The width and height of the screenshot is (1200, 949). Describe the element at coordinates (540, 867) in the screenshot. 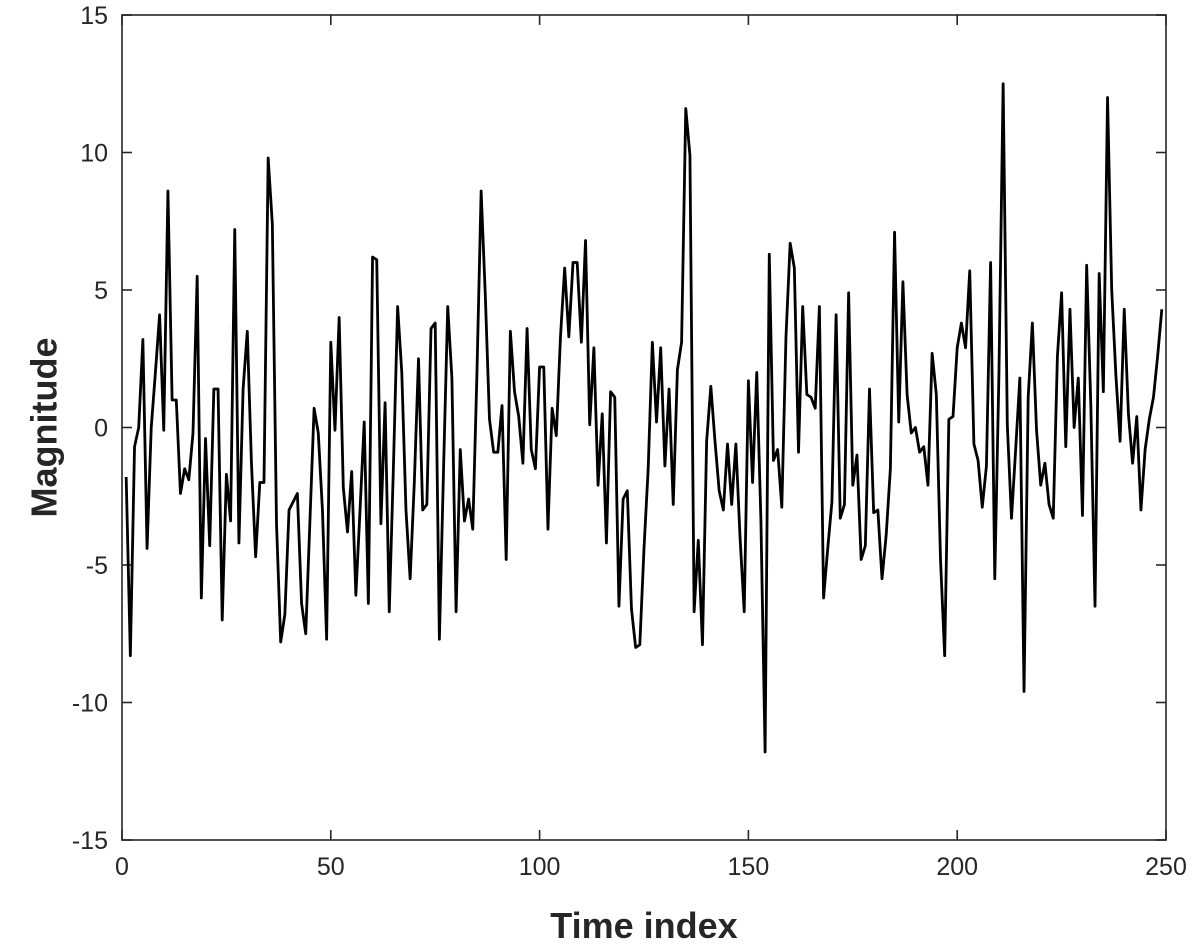

I see `x-tick-label: 100` at that location.